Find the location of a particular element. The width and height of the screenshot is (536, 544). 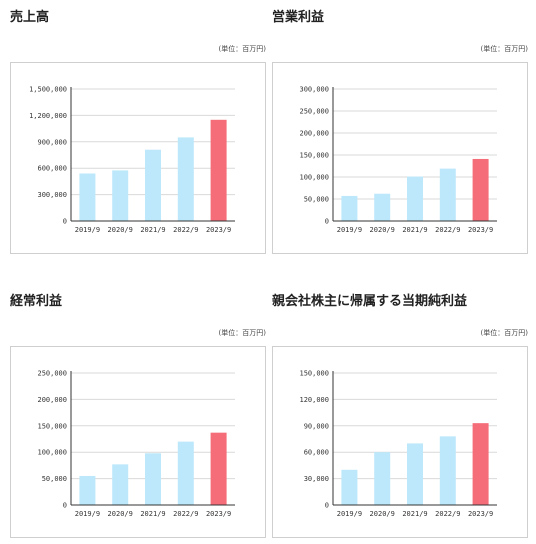

y-tick-label: 30,000 is located at coordinates (316, 479).